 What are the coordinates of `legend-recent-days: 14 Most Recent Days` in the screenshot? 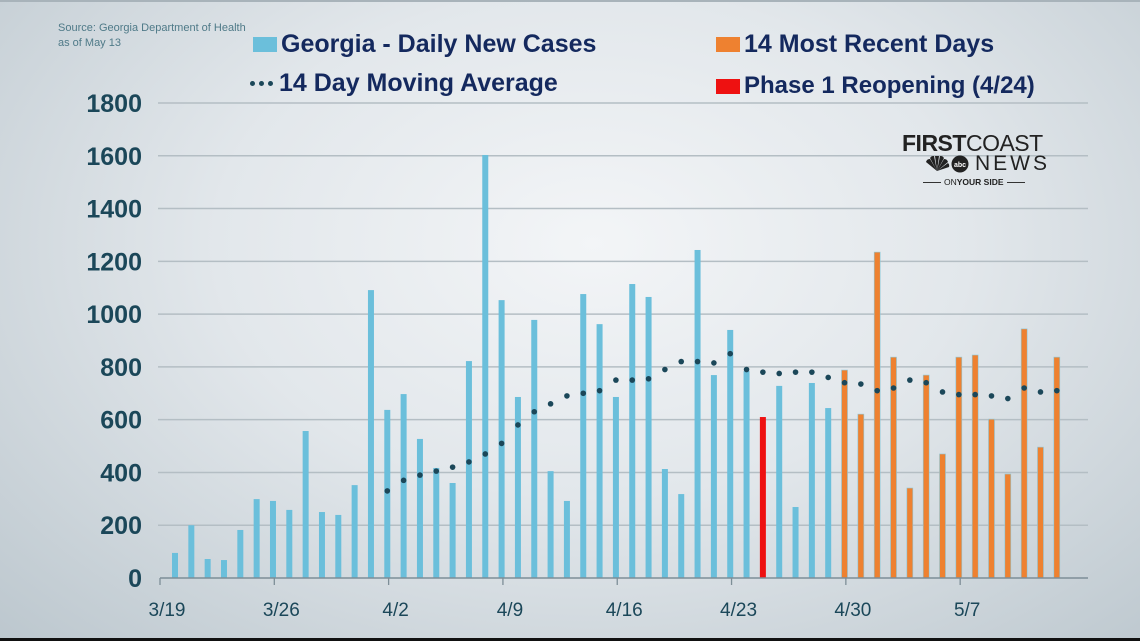 It's located at (855, 44).